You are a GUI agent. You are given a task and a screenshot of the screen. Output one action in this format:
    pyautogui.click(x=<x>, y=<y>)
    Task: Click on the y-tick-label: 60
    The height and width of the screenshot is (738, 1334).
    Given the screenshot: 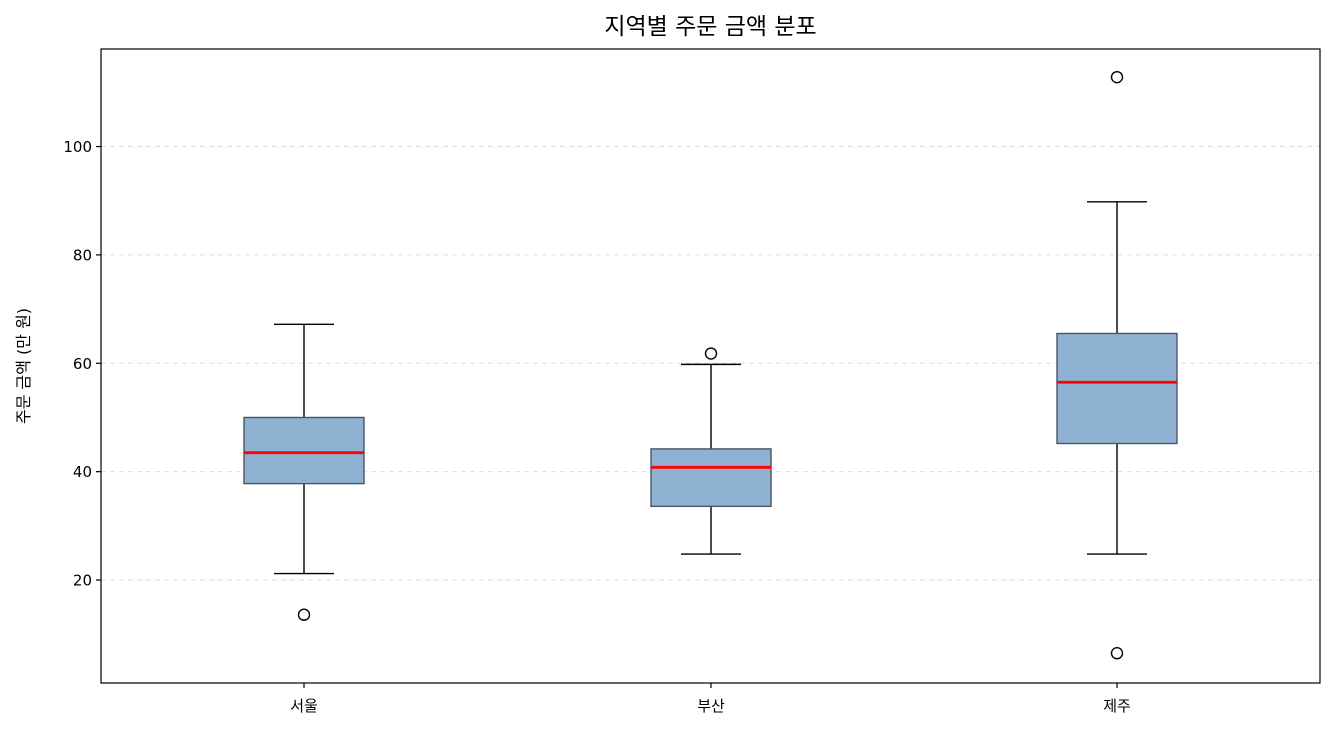 What is the action you would take?
    pyautogui.click(x=82, y=364)
    